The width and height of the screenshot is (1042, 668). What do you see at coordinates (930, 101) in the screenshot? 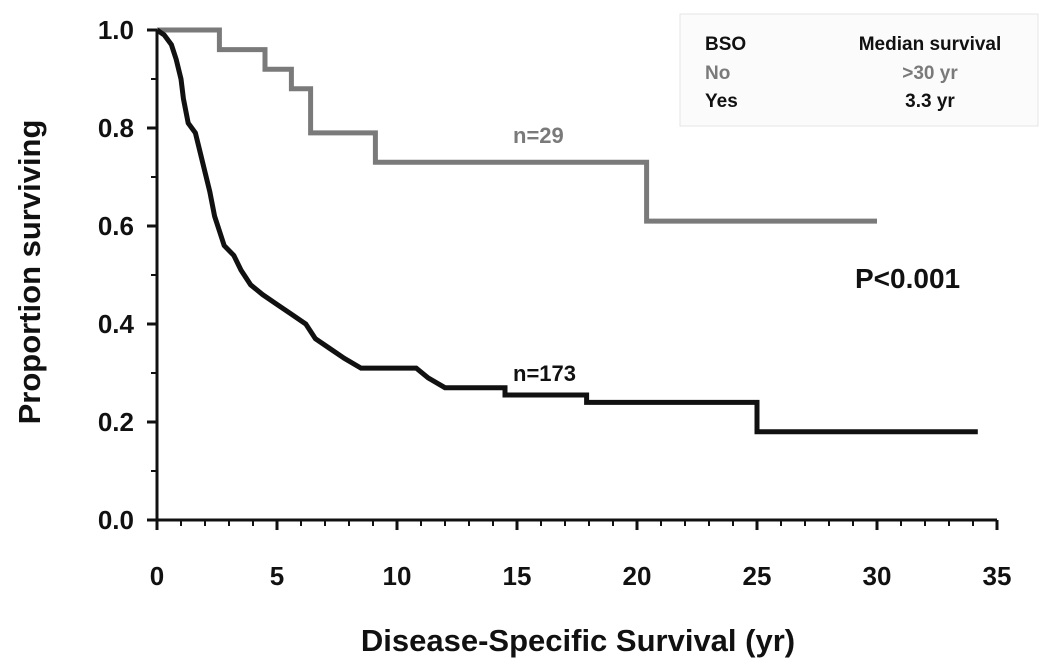
I see `legend-row-yes-median: 3.3 yr` at bounding box center [930, 101].